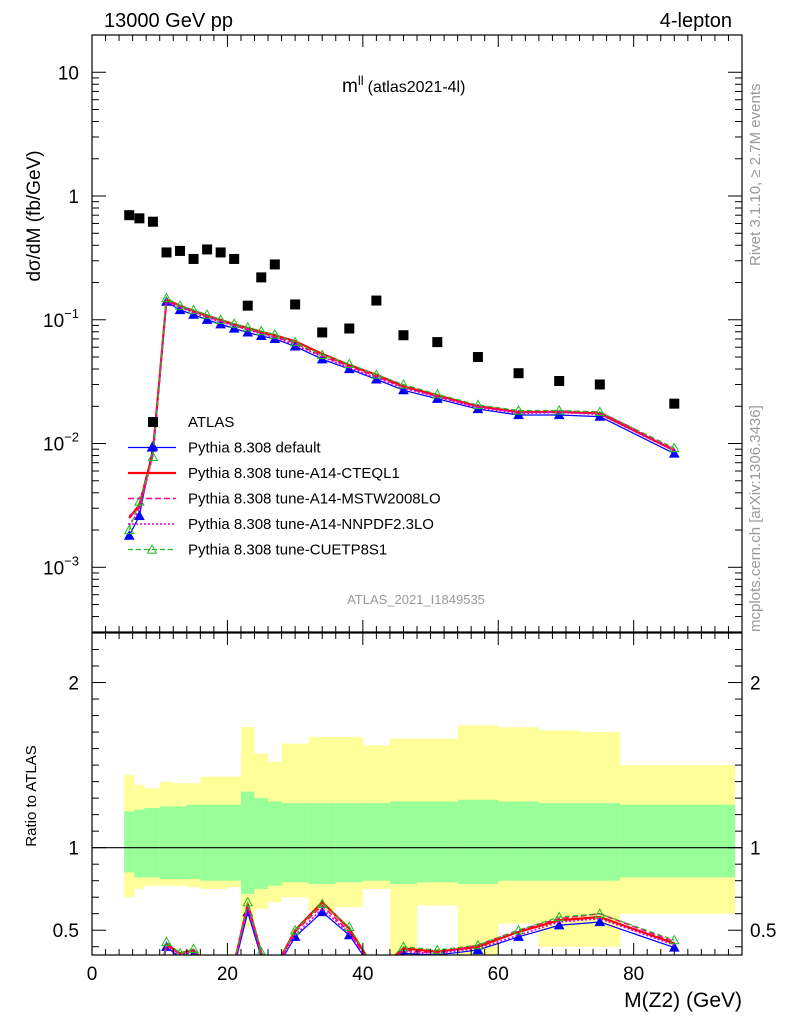 The image size is (786, 1024). Describe the element at coordinates (755, 849) in the screenshot. I see `y-tick-label-ratio-right: 1` at that location.